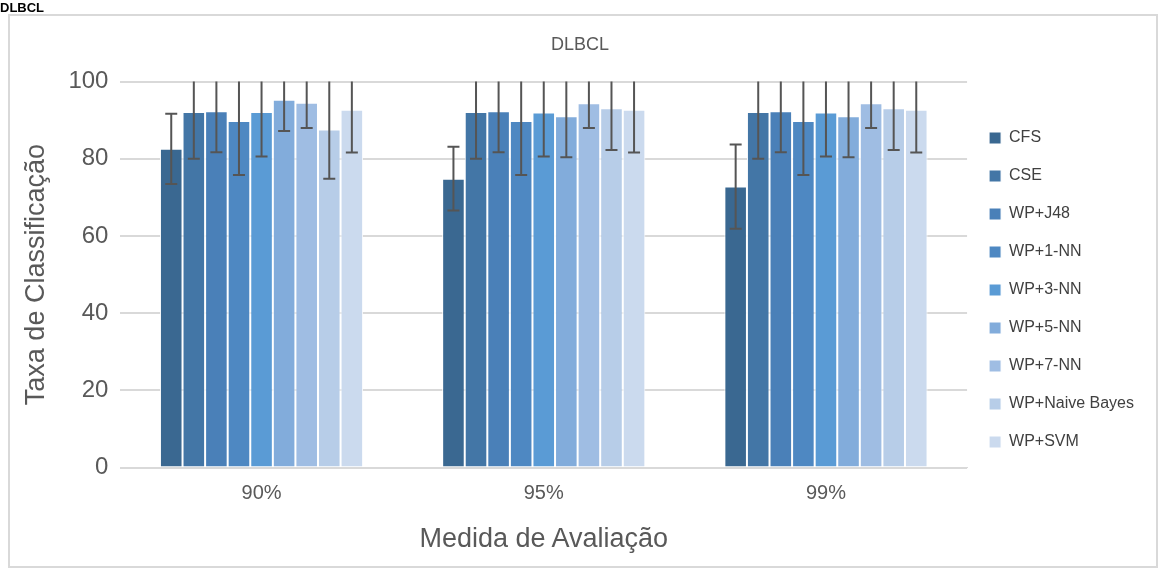 This screenshot has height=570, width=1161. Describe the element at coordinates (1045, 251) in the screenshot. I see `legend-label: WP+1-NN` at that location.